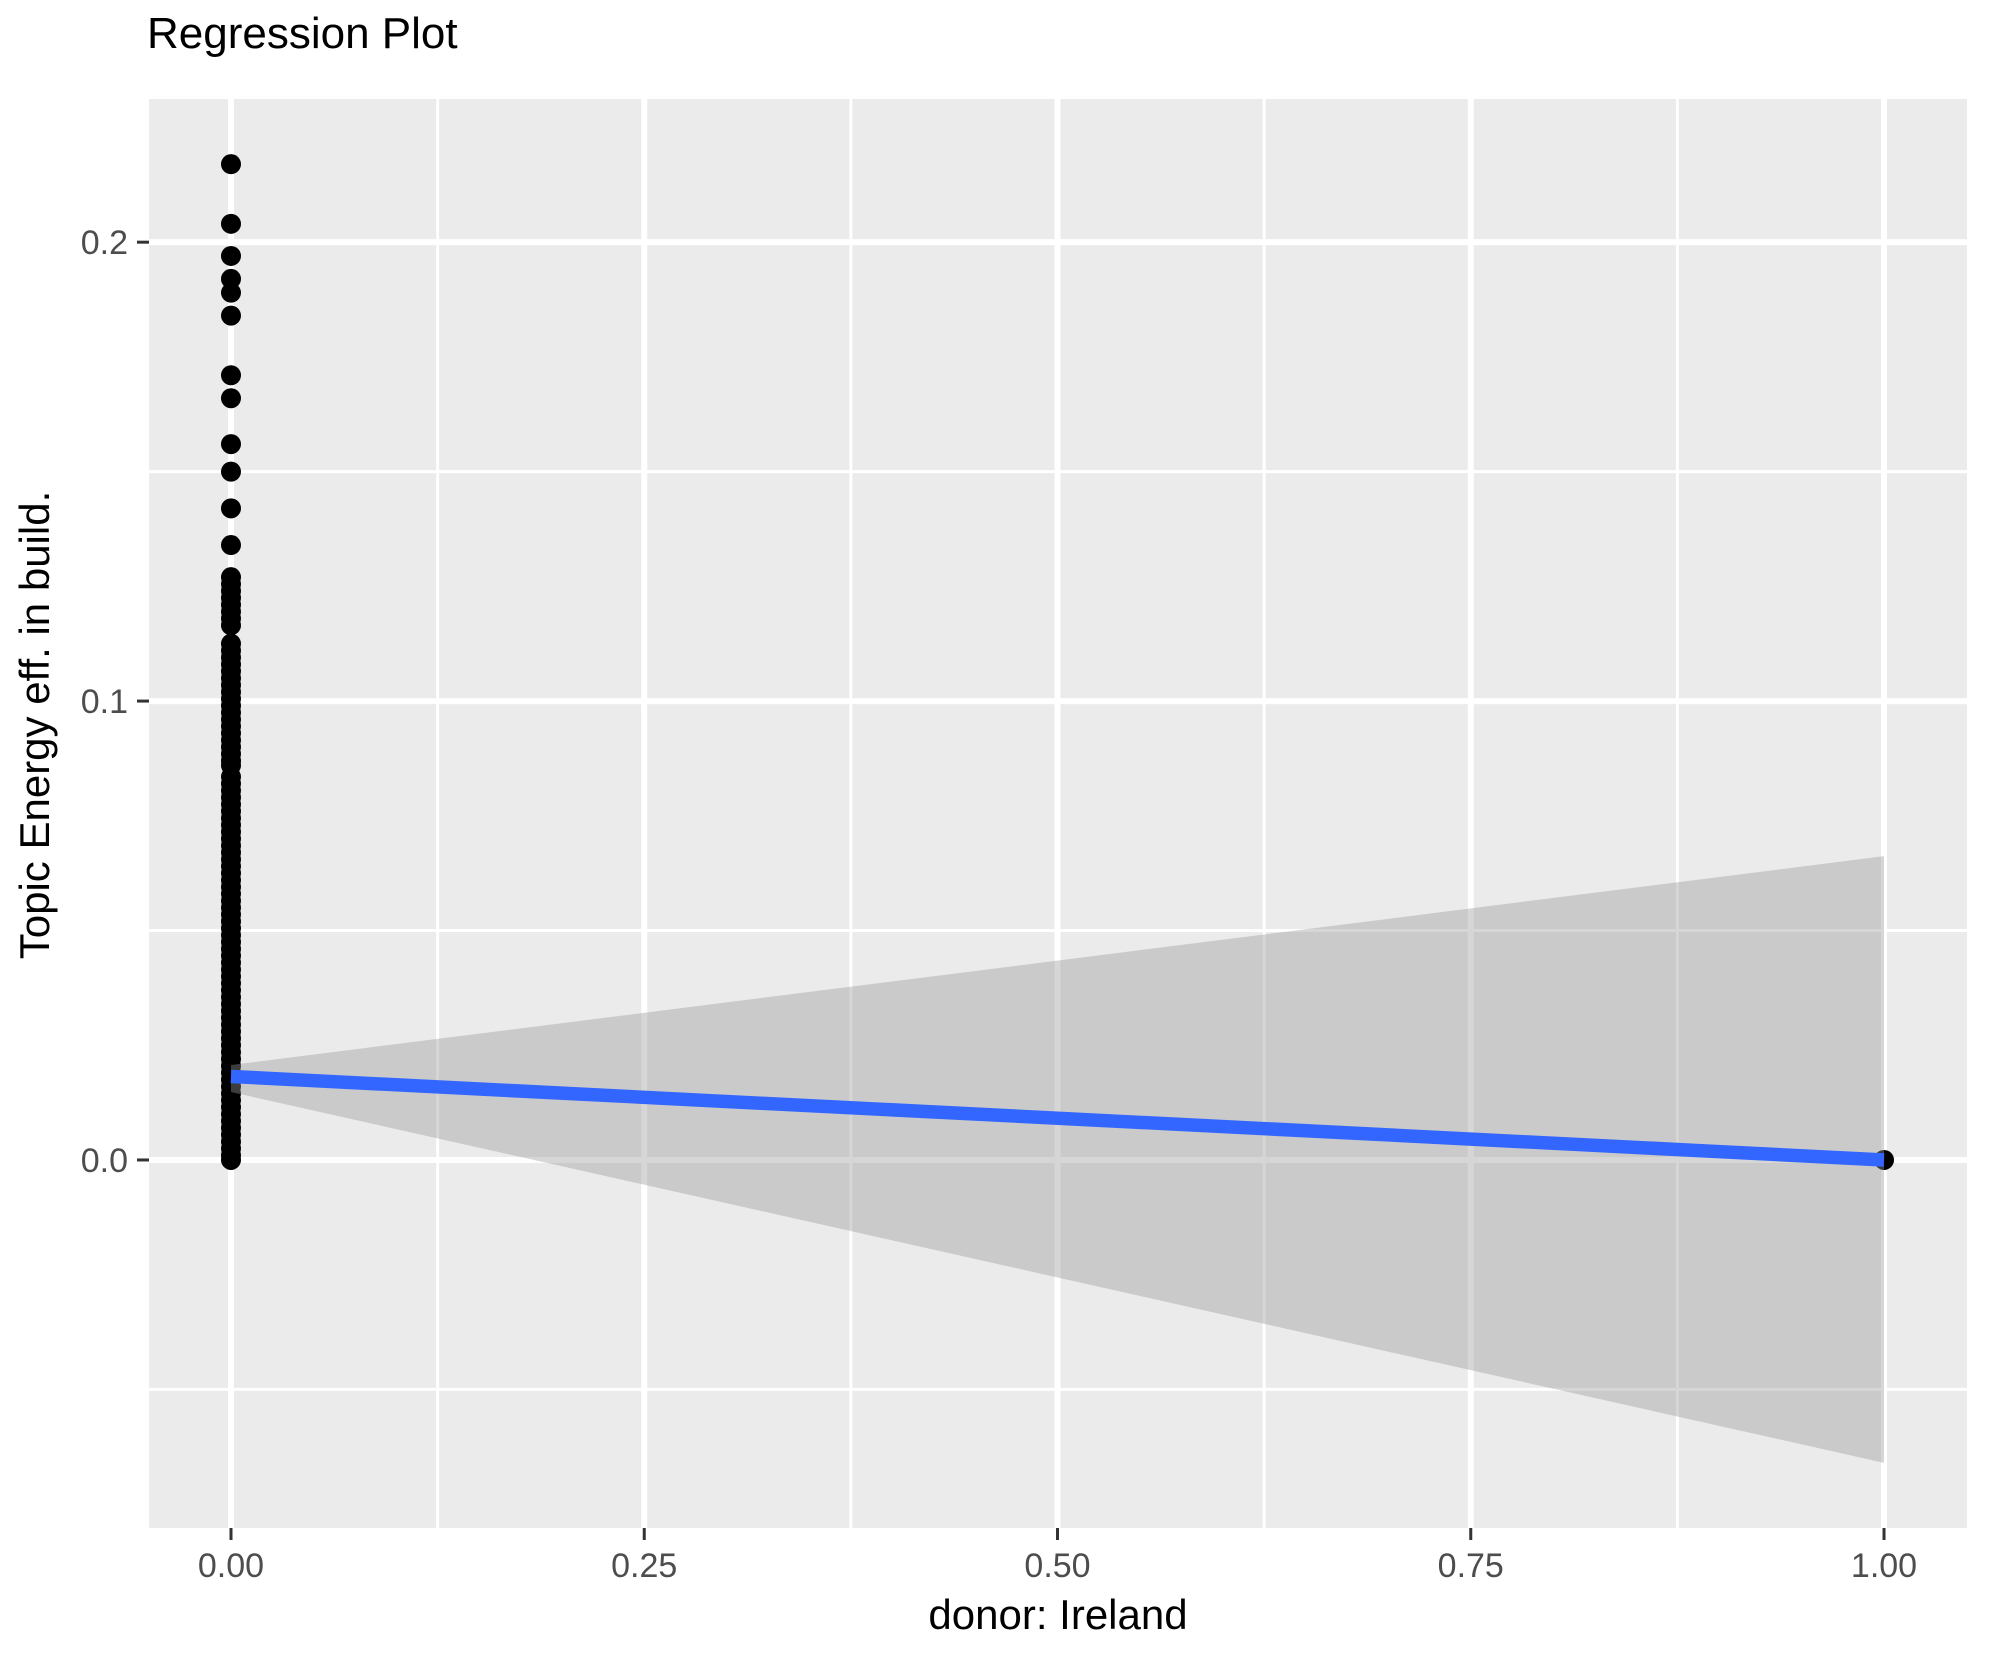 This screenshot has height=1665, width=1990. What do you see at coordinates (1471, 1566) in the screenshot?
I see `x-tick-label: 0.75` at bounding box center [1471, 1566].